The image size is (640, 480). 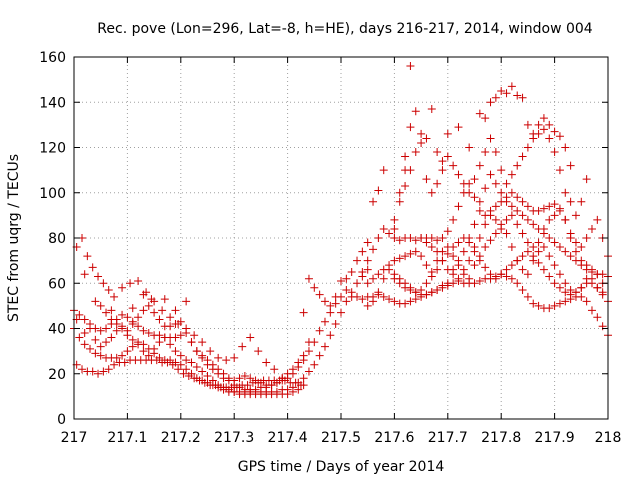 What do you see at coordinates (52, 194) in the screenshot?
I see `y-tick-label: 100` at bounding box center [52, 194].